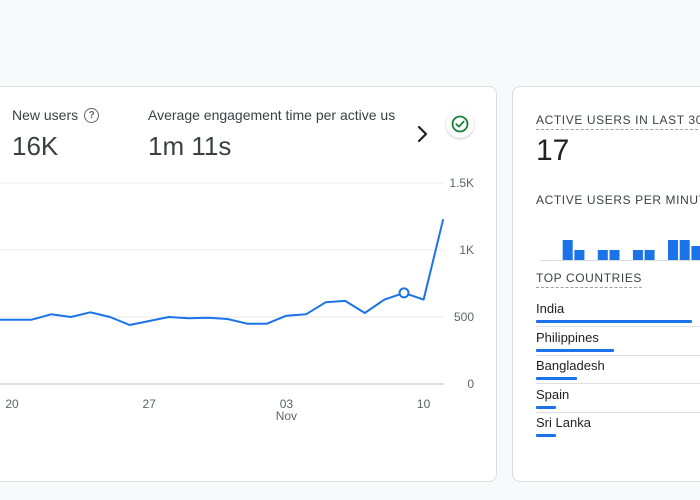 This screenshot has width=700, height=500. I want to click on per-minute-header: ACTIVE USERS PER MINUTE, so click(618, 200).